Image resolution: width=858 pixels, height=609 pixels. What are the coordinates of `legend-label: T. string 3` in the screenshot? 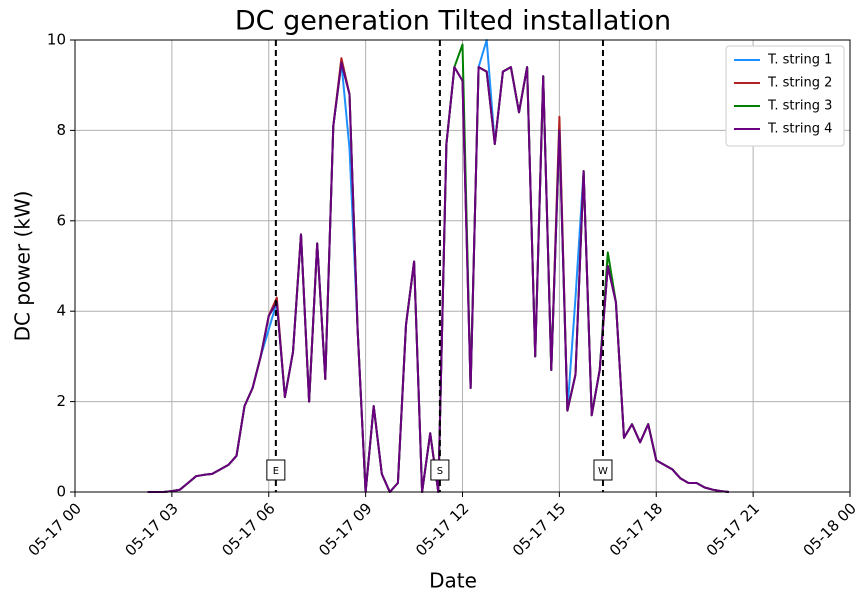 It's located at (799, 106).